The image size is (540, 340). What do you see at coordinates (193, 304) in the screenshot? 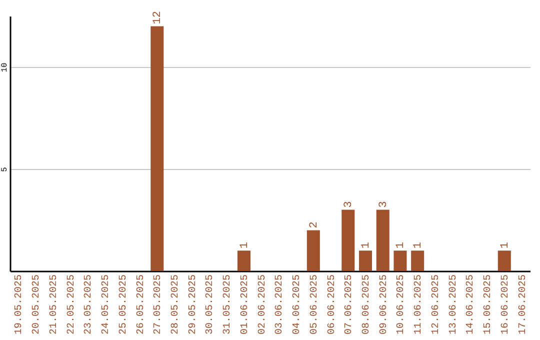
I see `x-tick-label: 29.05.2025` at bounding box center [193, 304].